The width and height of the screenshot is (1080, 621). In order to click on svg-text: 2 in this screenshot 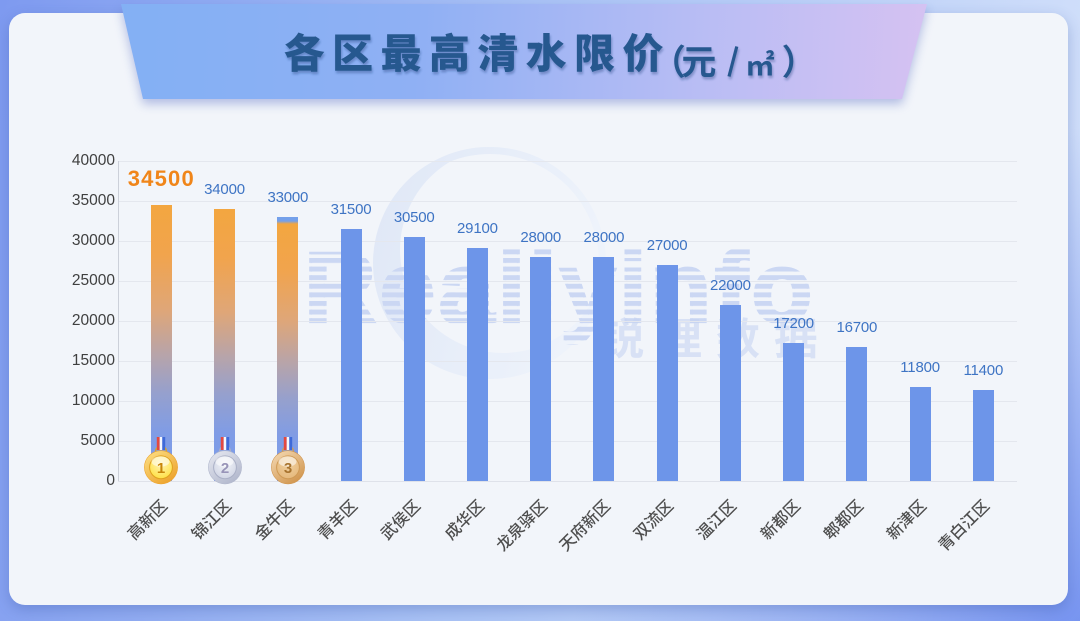, I will do `click(224, 468)`.